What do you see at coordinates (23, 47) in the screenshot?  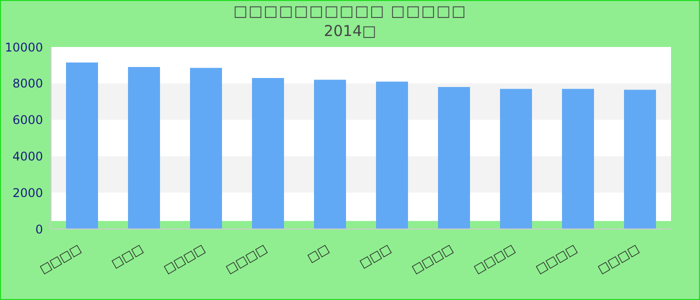 I see `y-tick-label: 10000` at bounding box center [23, 47].